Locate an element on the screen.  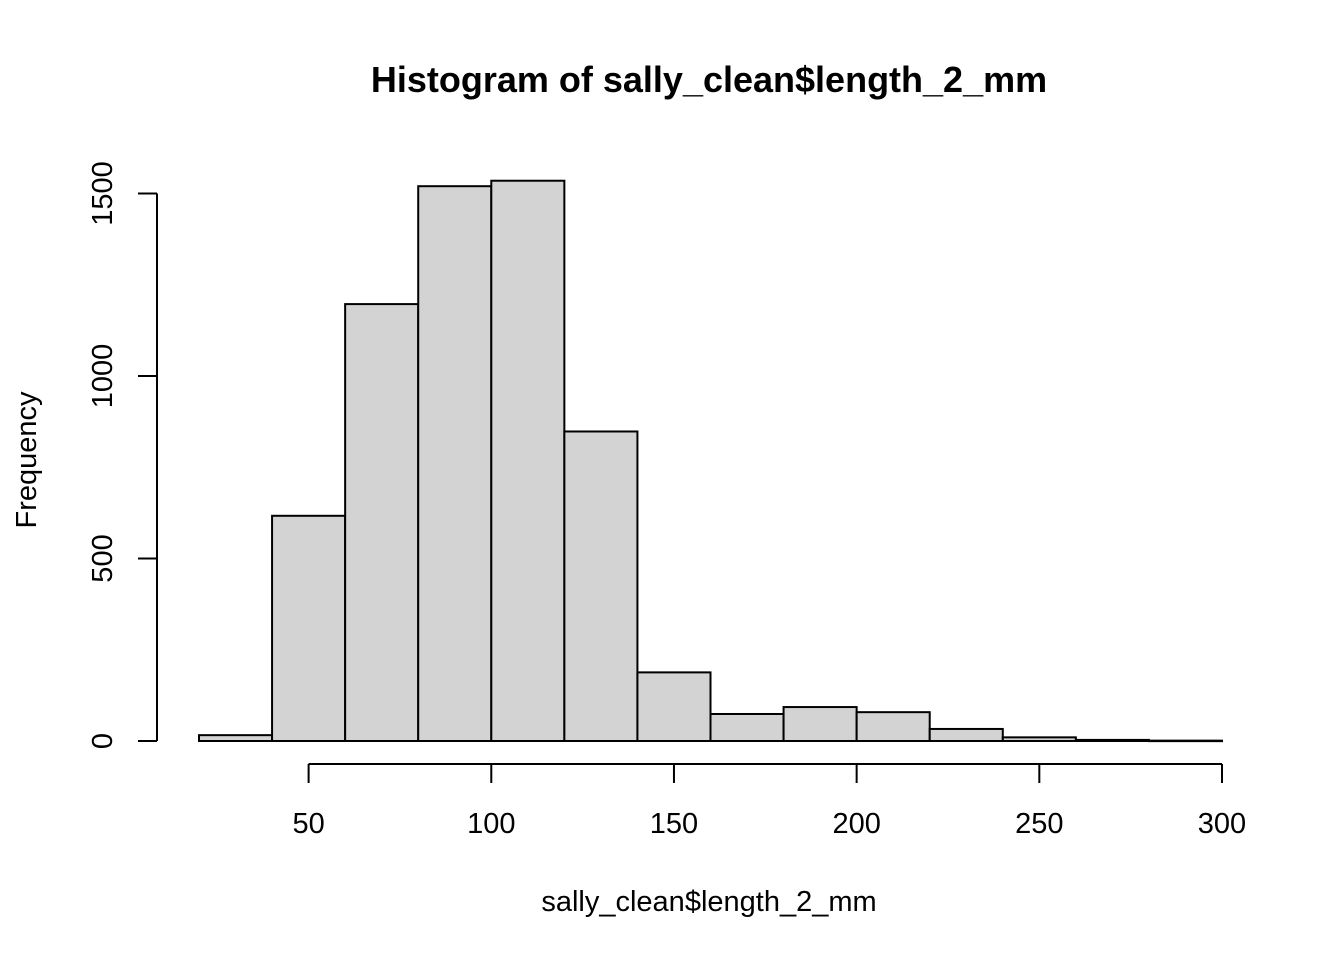
chart-title: Histogram of sally_clean$length_2_mm is located at coordinates (709, 79).